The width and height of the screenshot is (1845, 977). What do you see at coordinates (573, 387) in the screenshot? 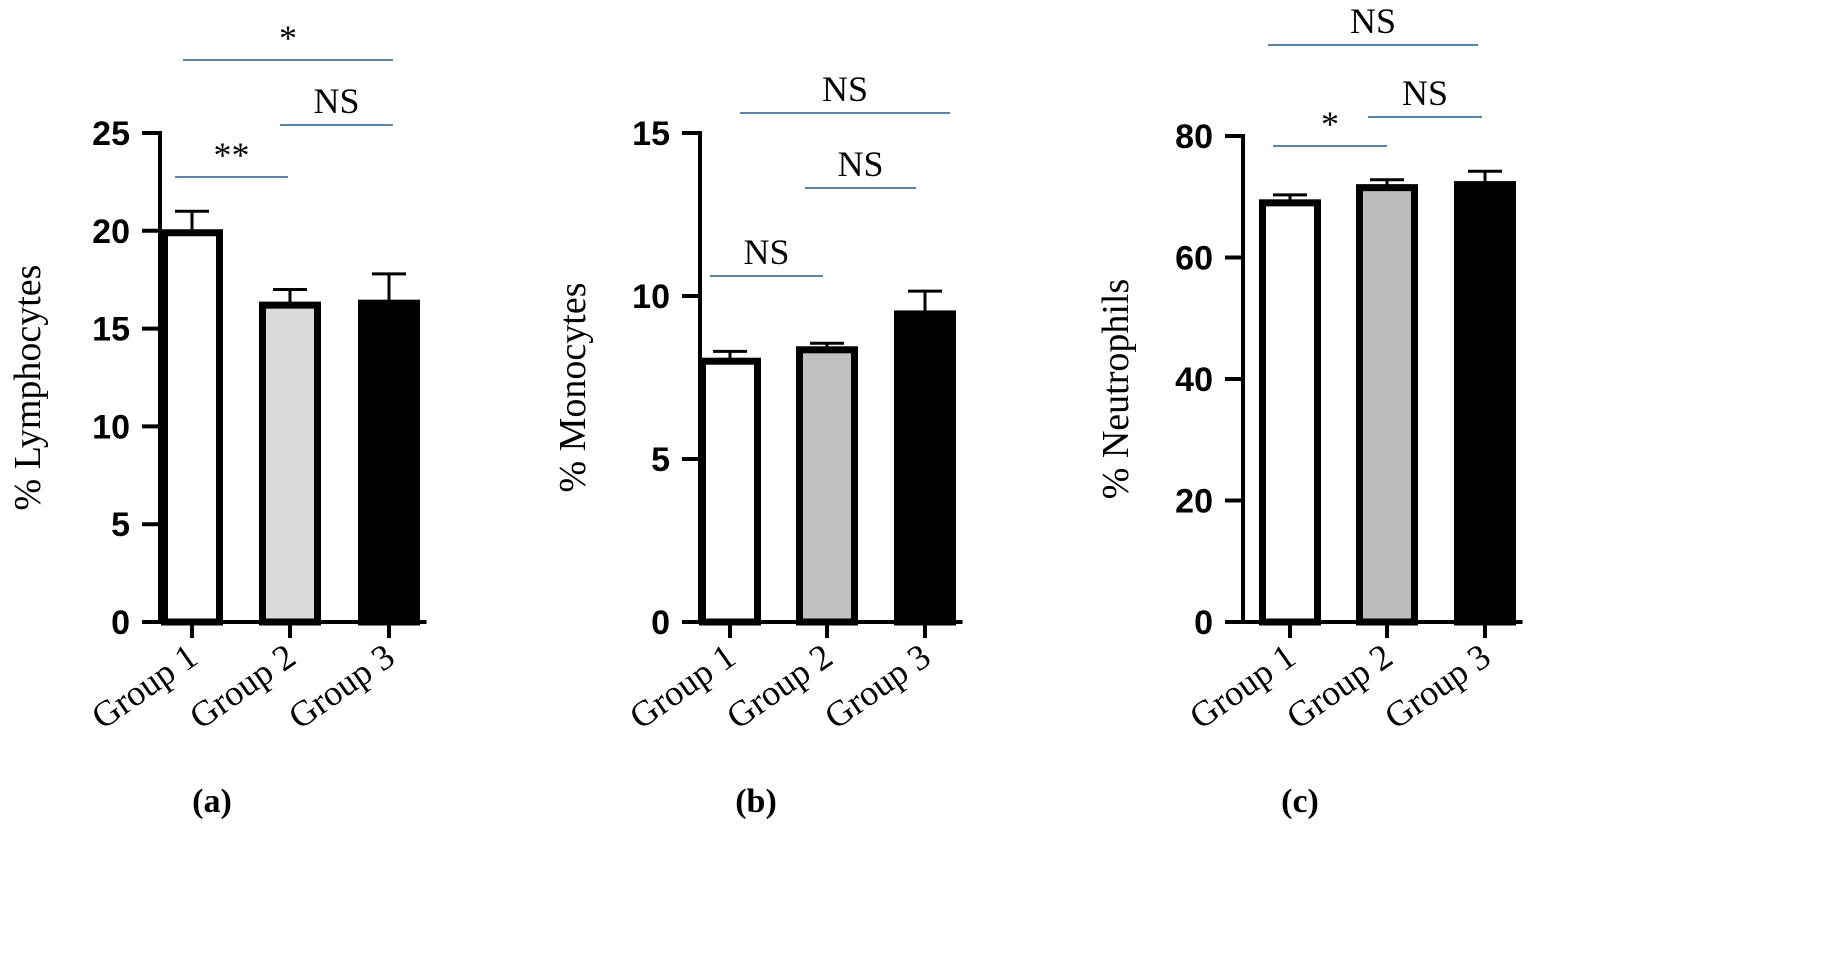
I see `y-axis-title: % Monocytes` at bounding box center [573, 387].